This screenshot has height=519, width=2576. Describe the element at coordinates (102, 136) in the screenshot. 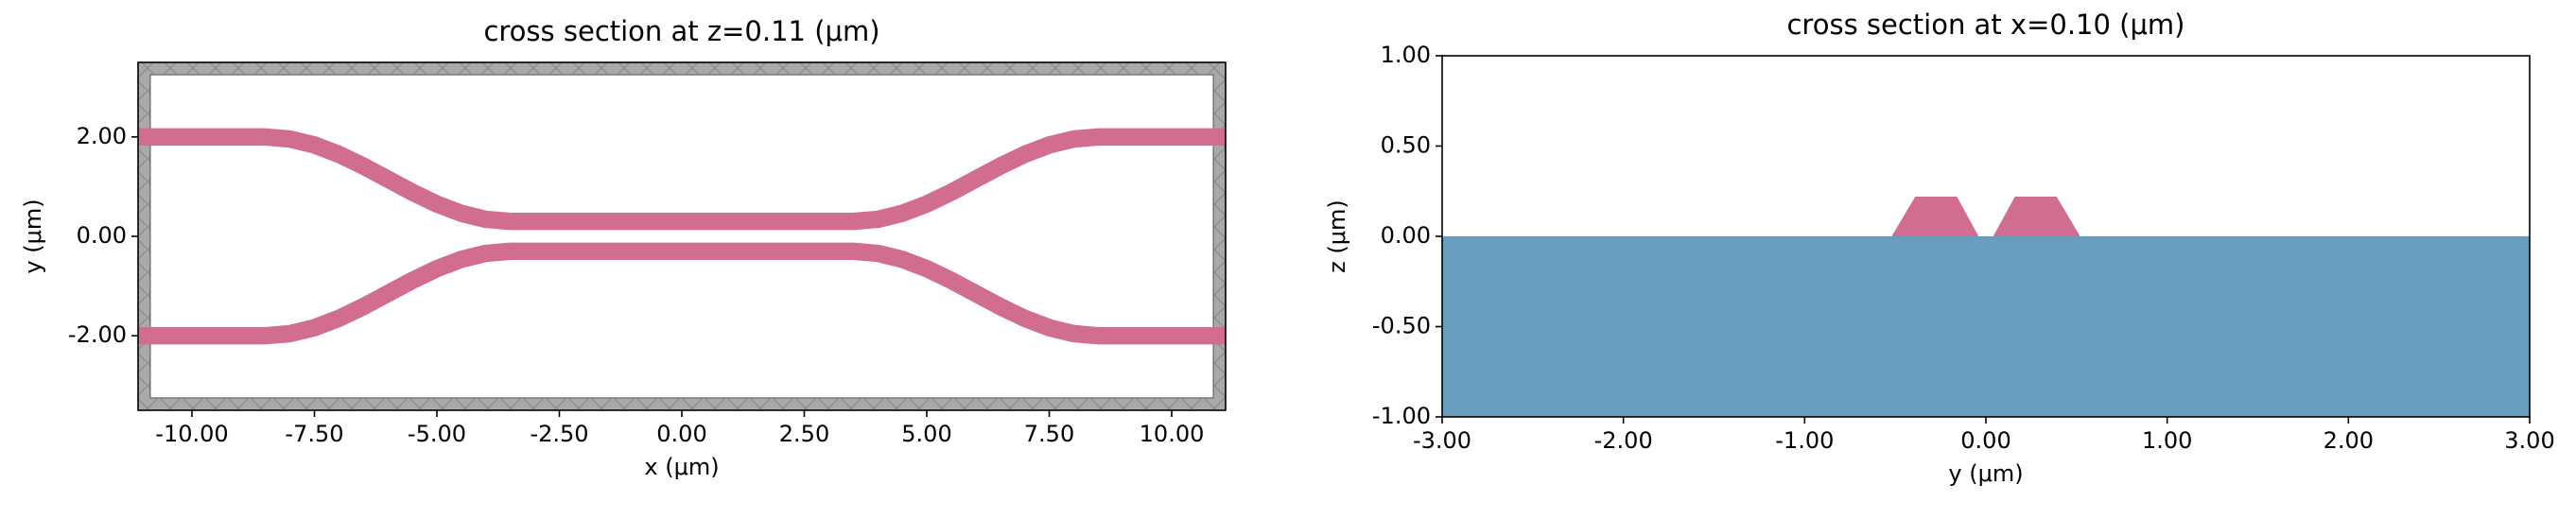

I see `y-tick-label: 2.00` at that location.